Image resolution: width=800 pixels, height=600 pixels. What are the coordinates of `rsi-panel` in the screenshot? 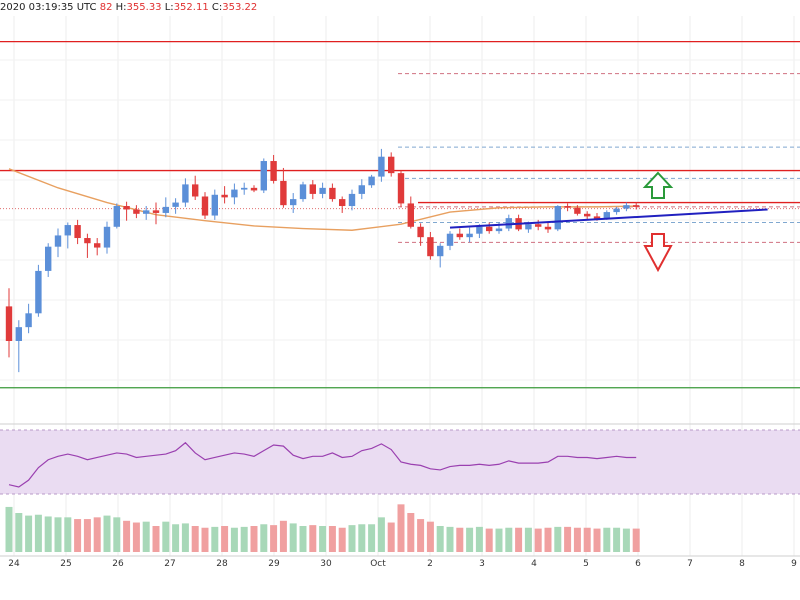 It's located at (400, 462).